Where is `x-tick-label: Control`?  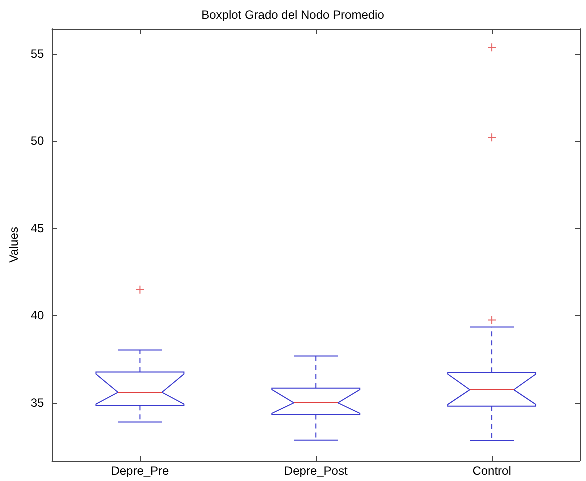
x-tick-label: Control is located at coordinates (492, 471).